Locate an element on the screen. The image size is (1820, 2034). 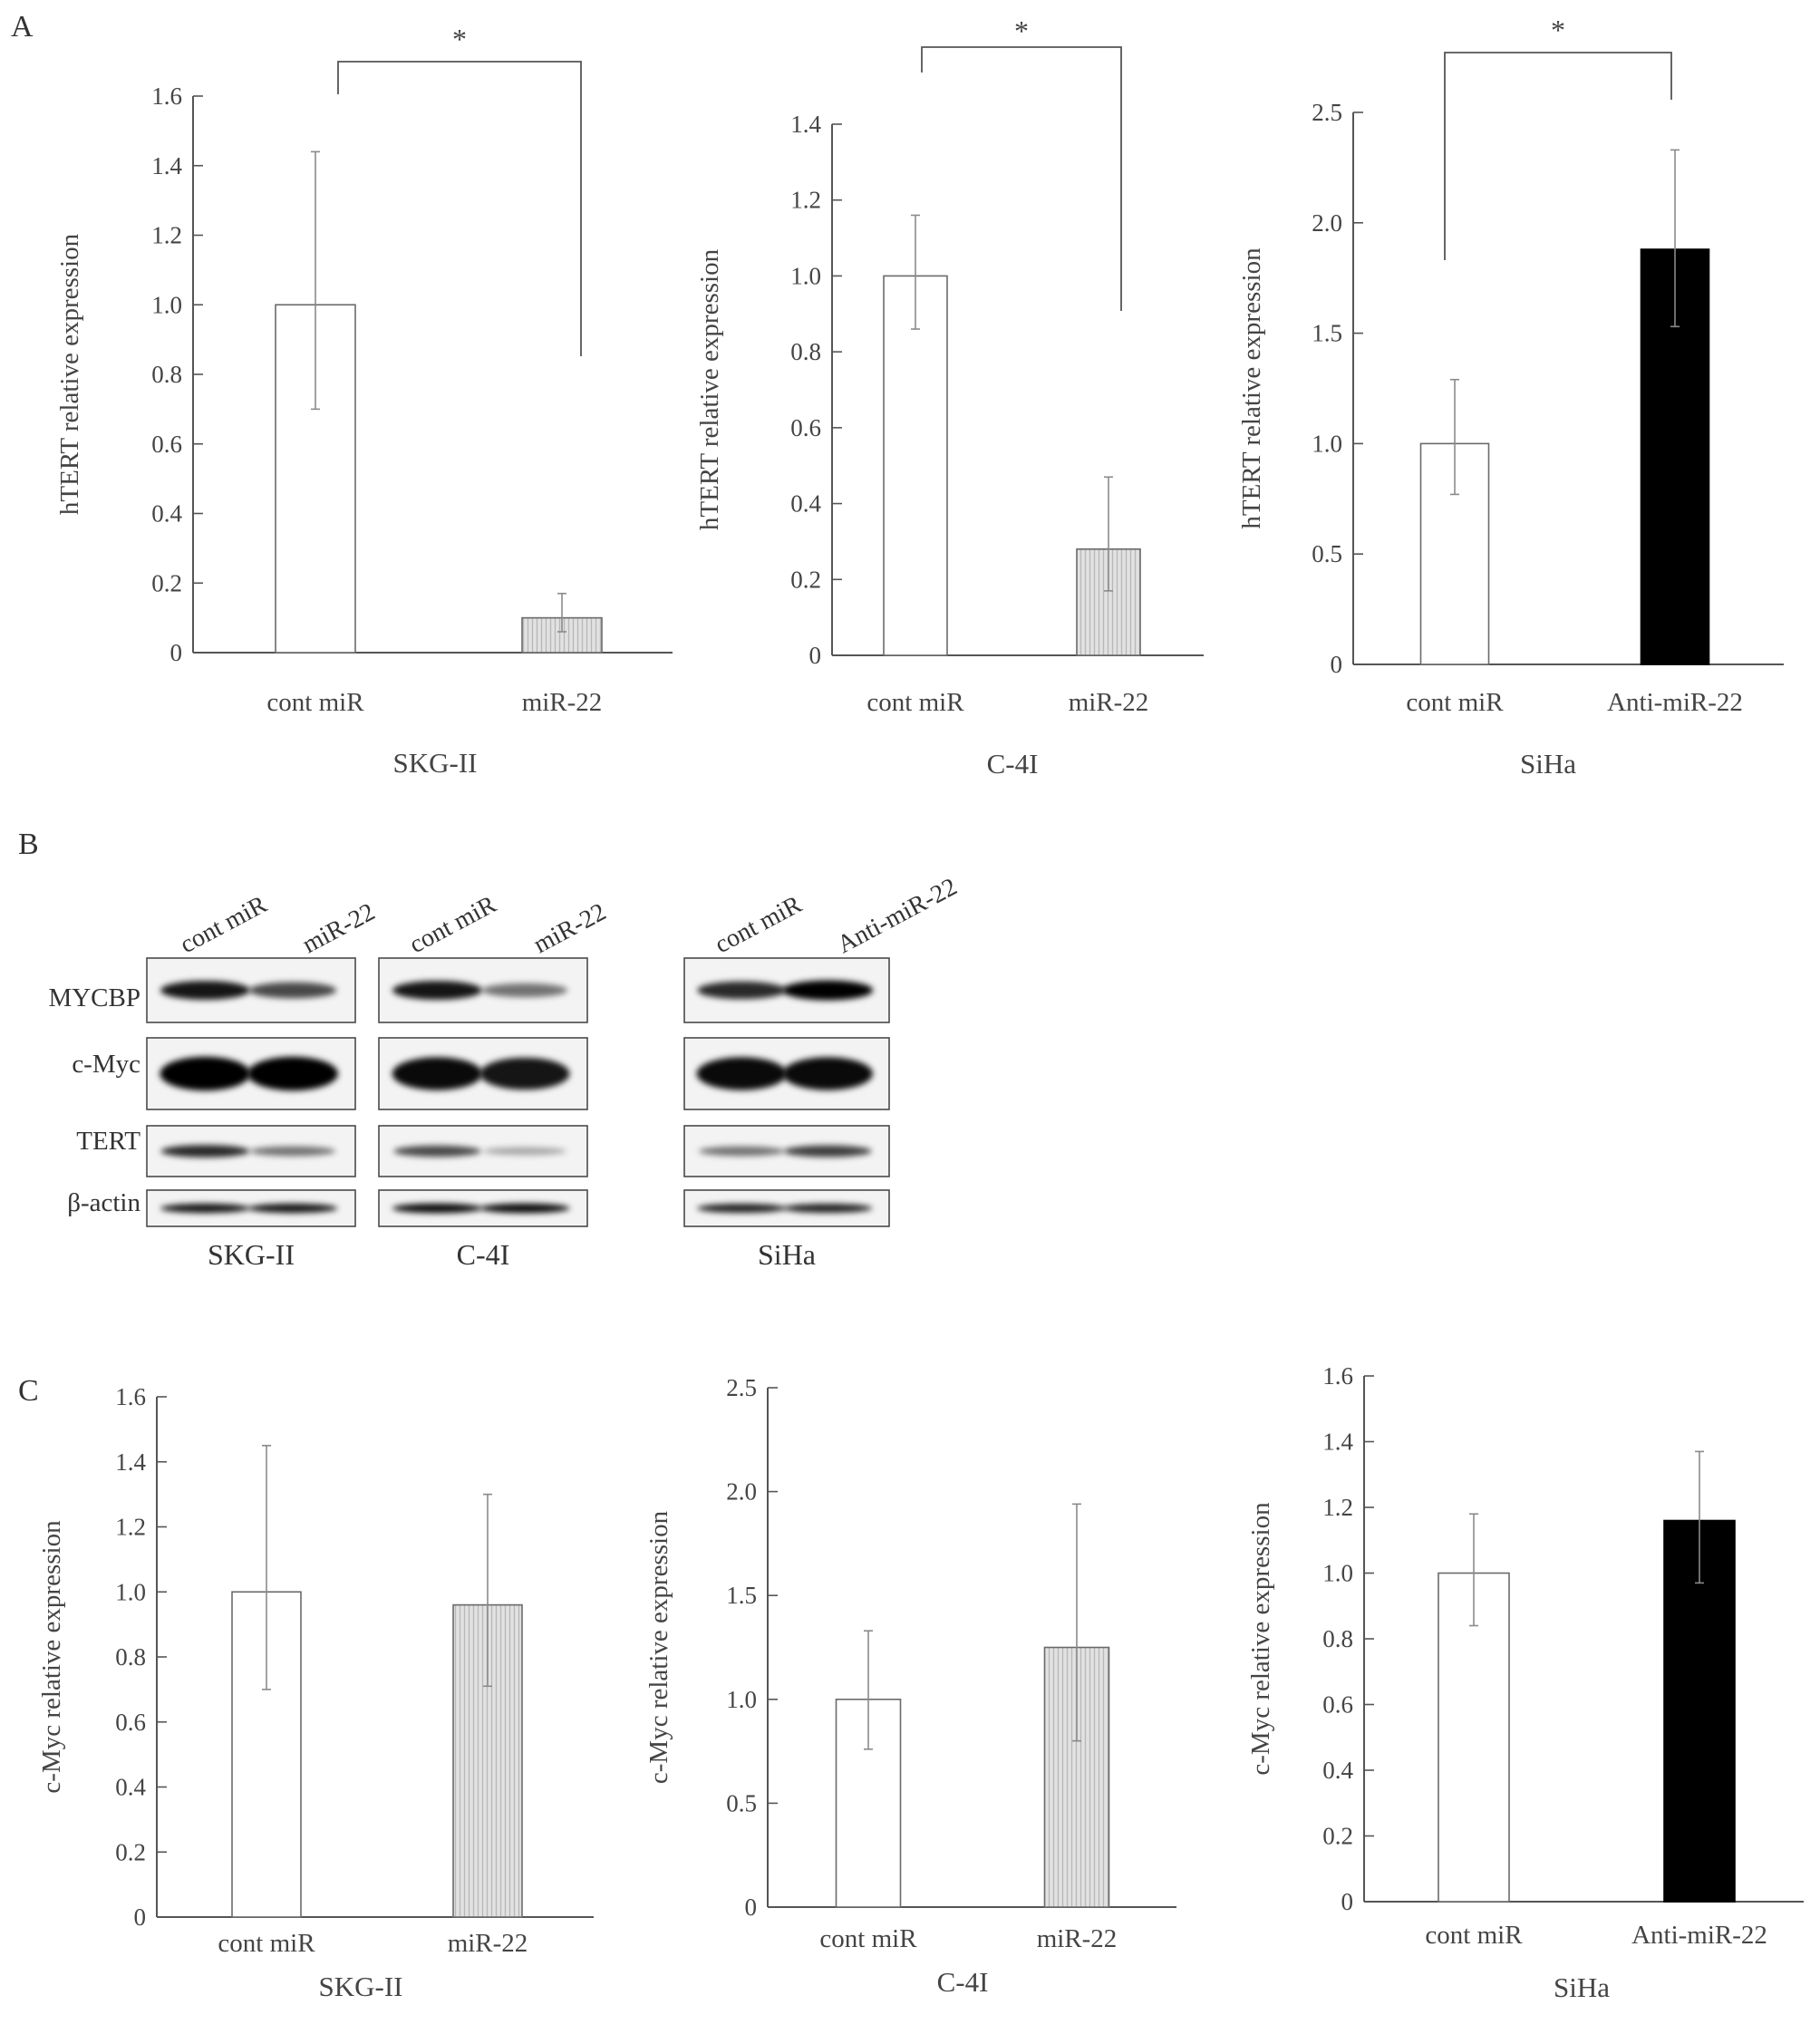
blot-group-skg-ii: cont miR miR-22 SKG-II is located at coordinates (263, 1080).